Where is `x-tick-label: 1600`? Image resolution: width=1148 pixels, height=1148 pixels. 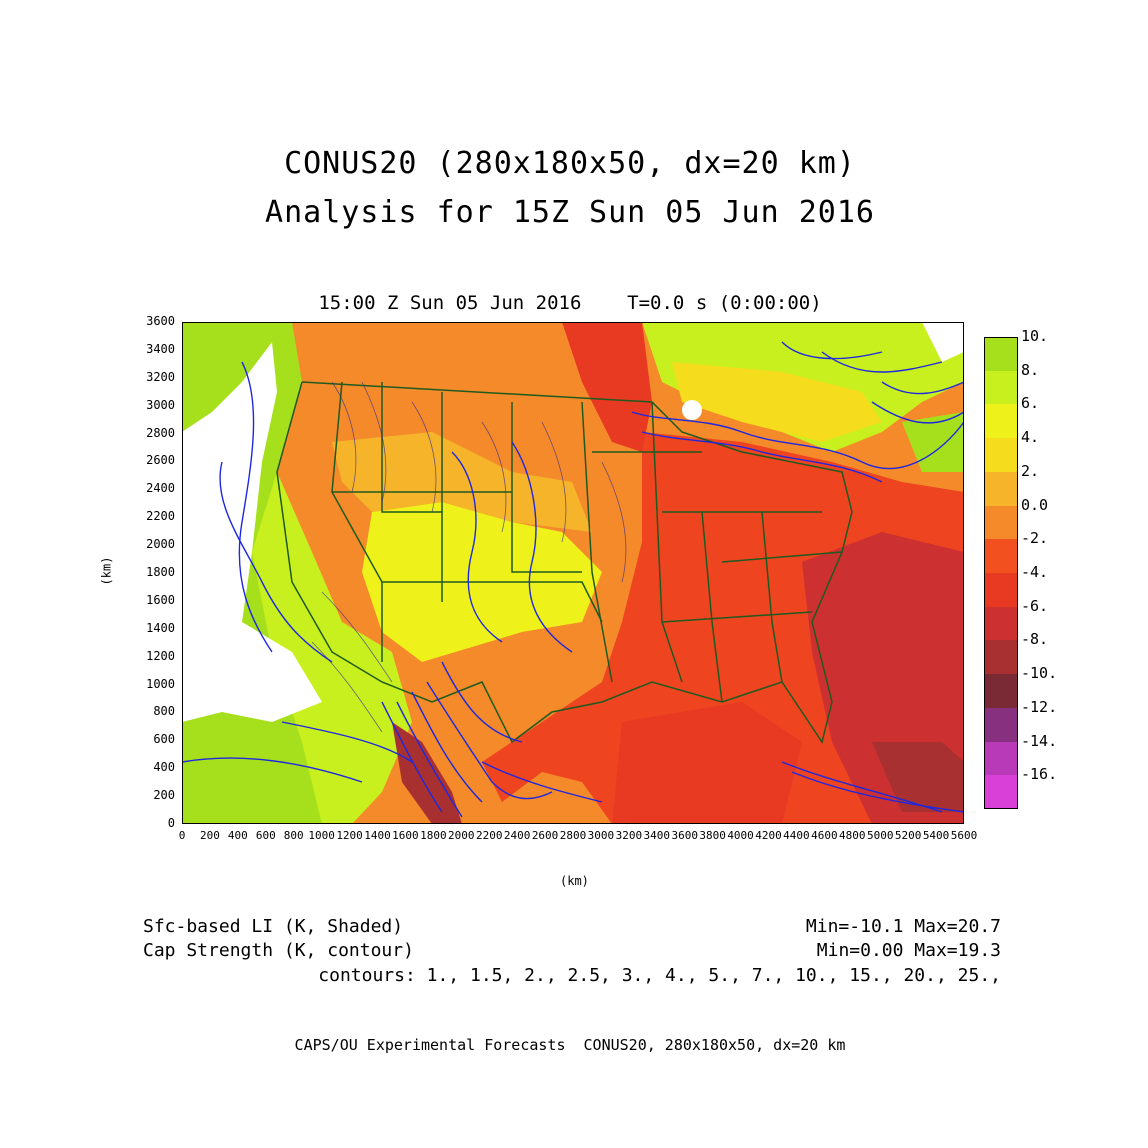 x-tick-label: 1600 is located at coordinates (405, 835).